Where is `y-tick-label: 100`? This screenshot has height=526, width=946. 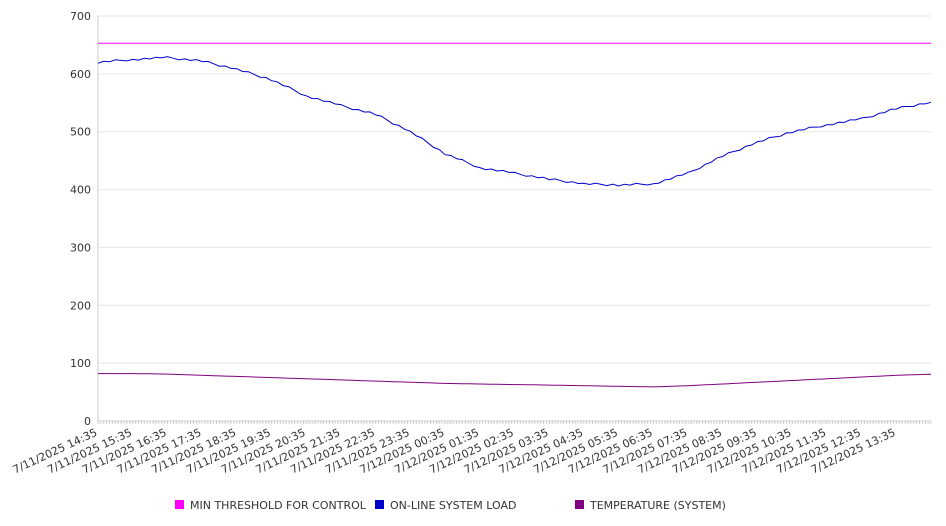 y-tick-label: 100 is located at coordinates (80, 363).